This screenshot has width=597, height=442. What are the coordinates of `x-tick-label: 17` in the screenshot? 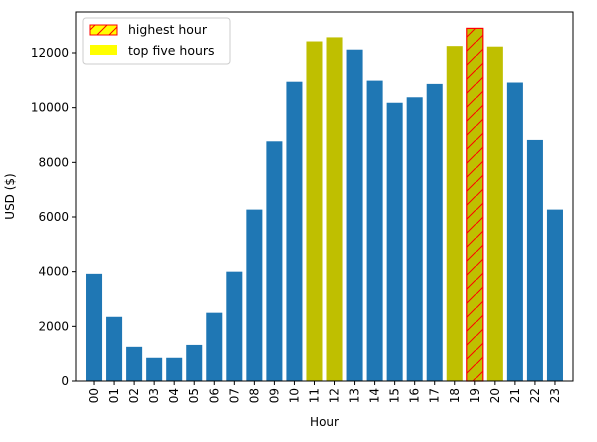 It's located at (435, 395).